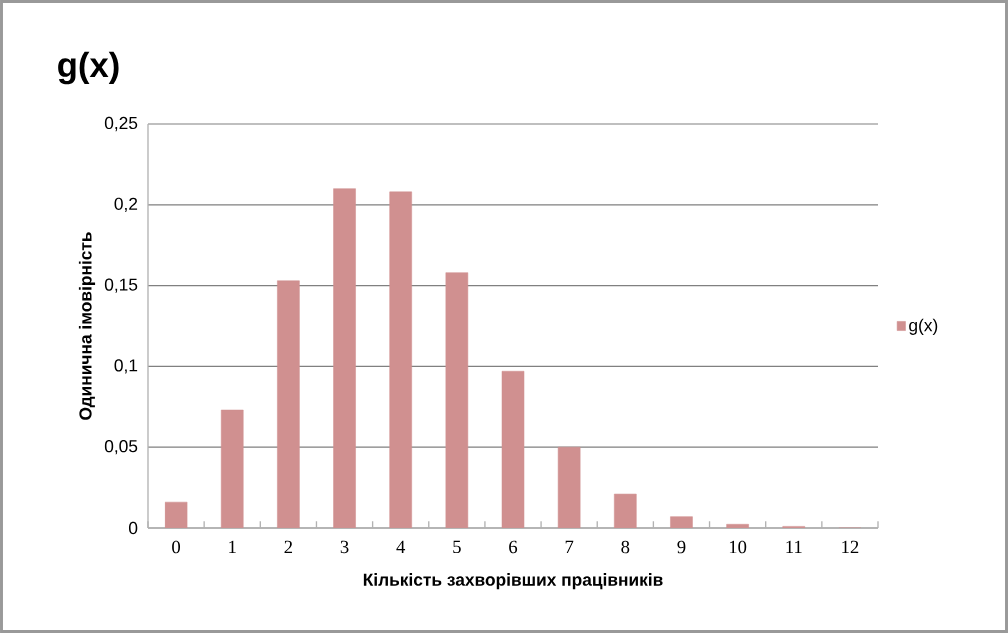 The width and height of the screenshot is (1008, 633). What do you see at coordinates (569, 546) in the screenshot?
I see `x-tick-label: 7` at bounding box center [569, 546].